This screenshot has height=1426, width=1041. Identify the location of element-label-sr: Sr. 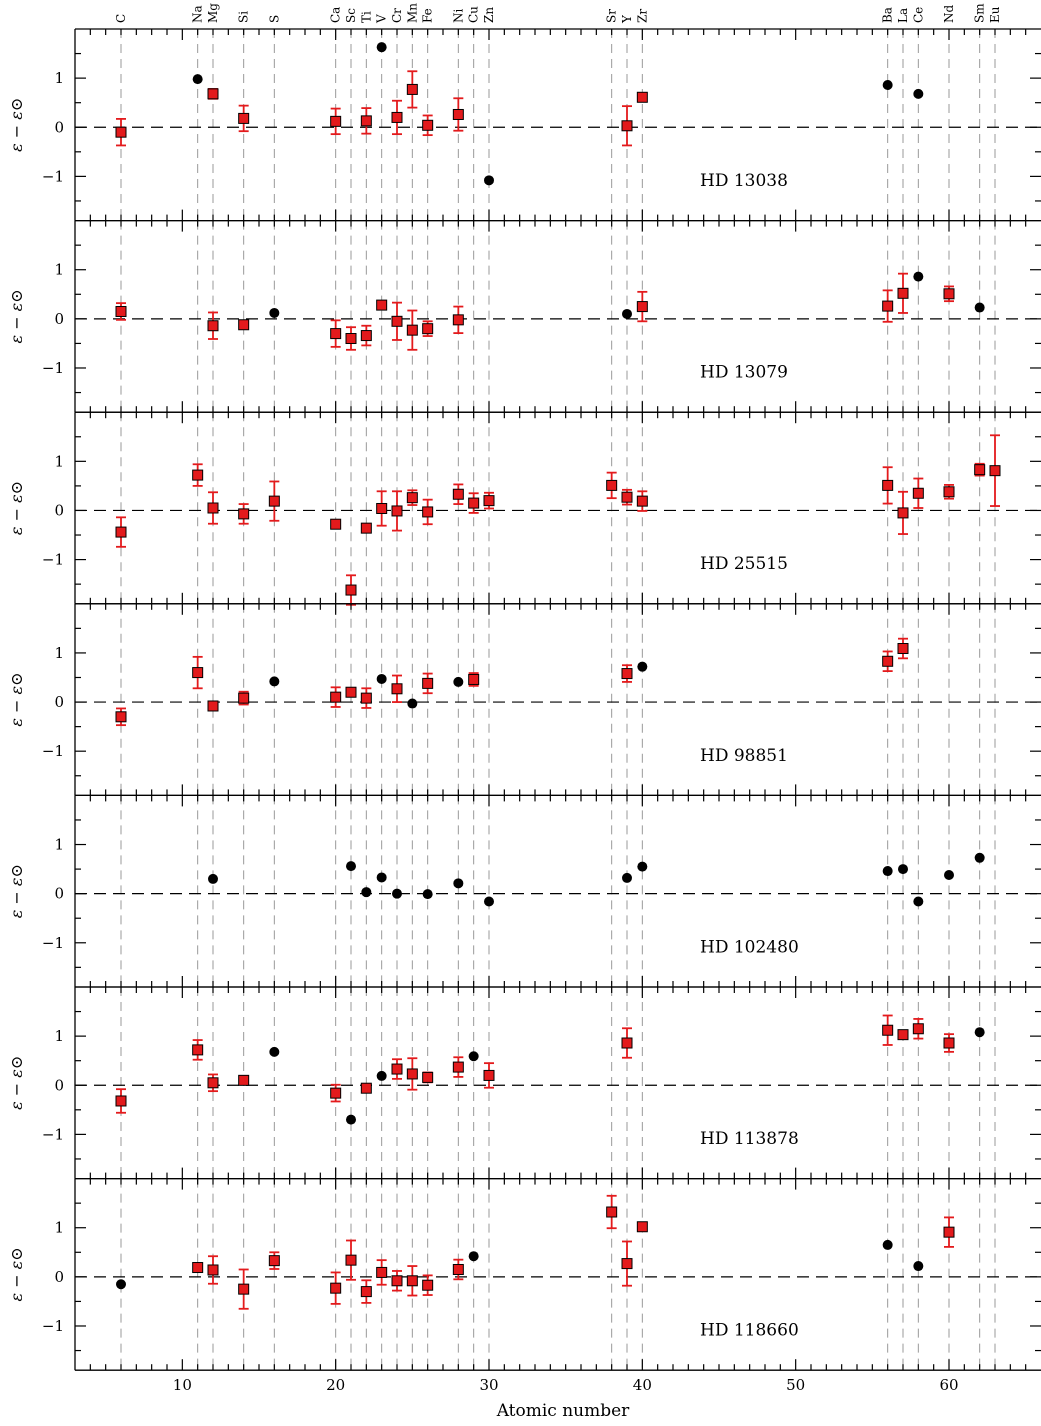
(612, 16).